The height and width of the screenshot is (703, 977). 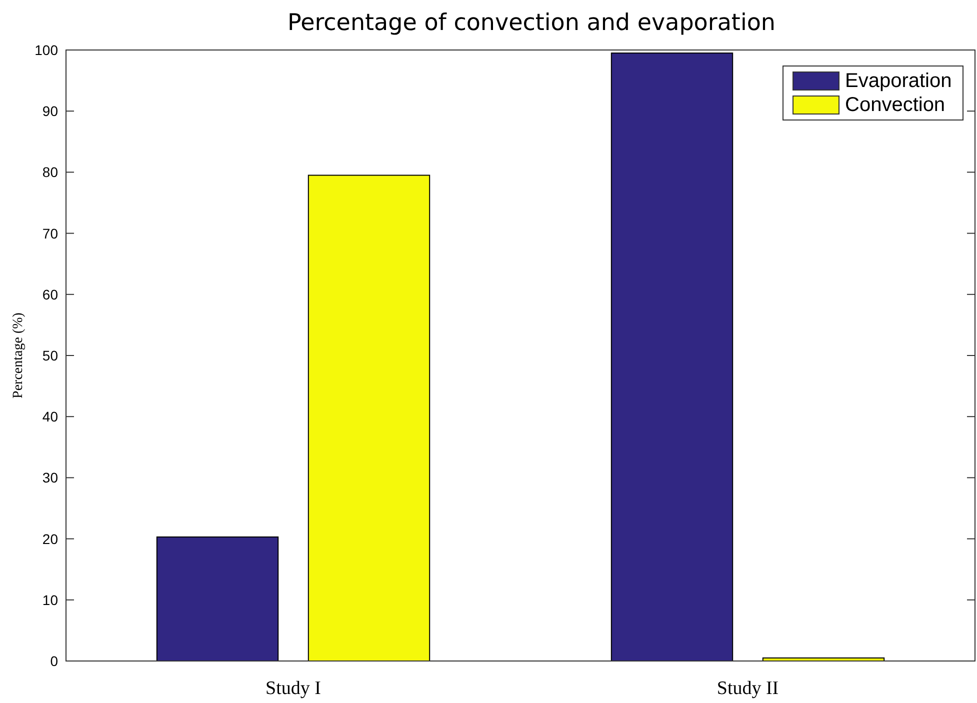 I want to click on y-tick-label: 60, so click(x=50, y=294).